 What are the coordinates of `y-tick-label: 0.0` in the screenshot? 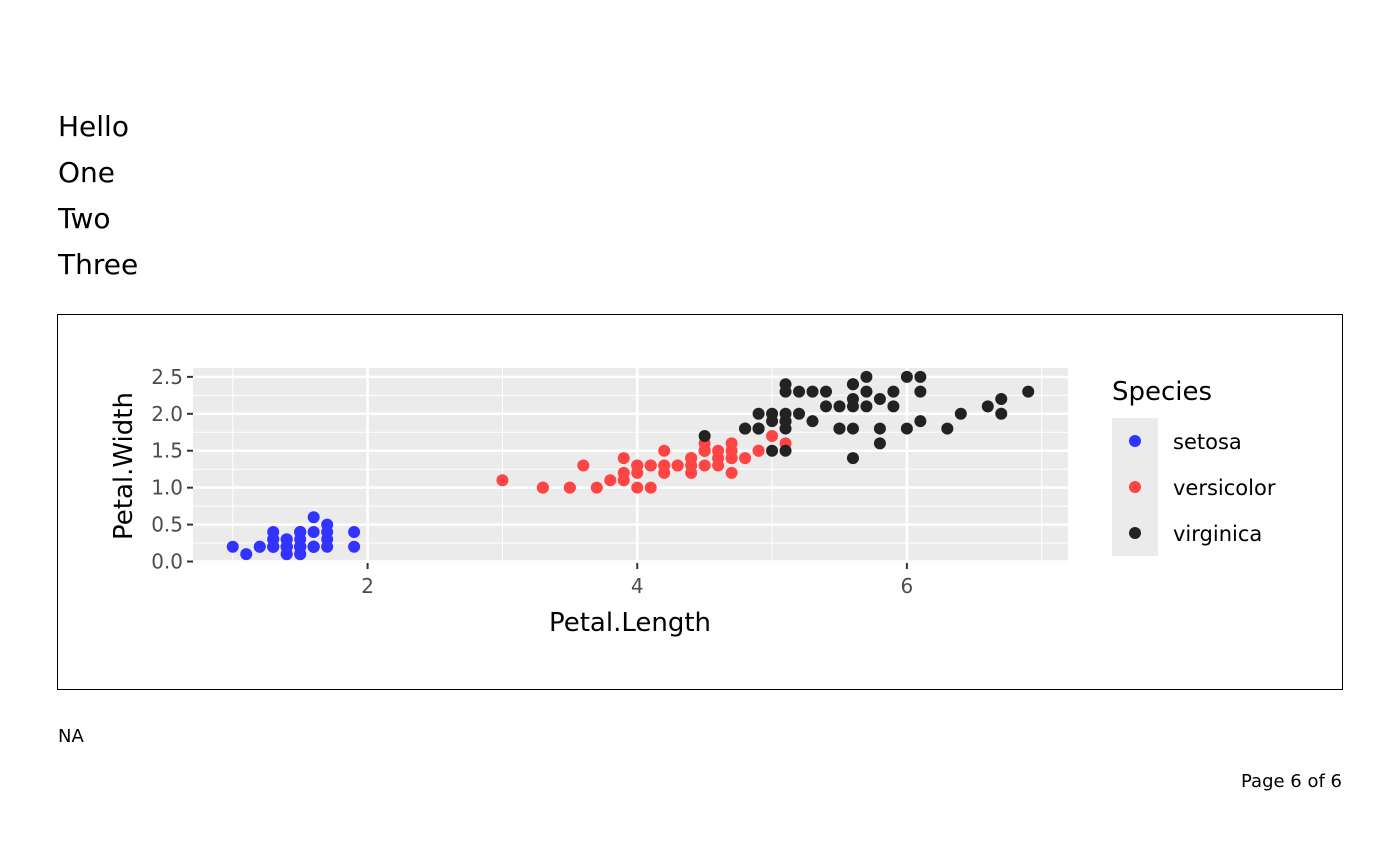 It's located at (167, 562).